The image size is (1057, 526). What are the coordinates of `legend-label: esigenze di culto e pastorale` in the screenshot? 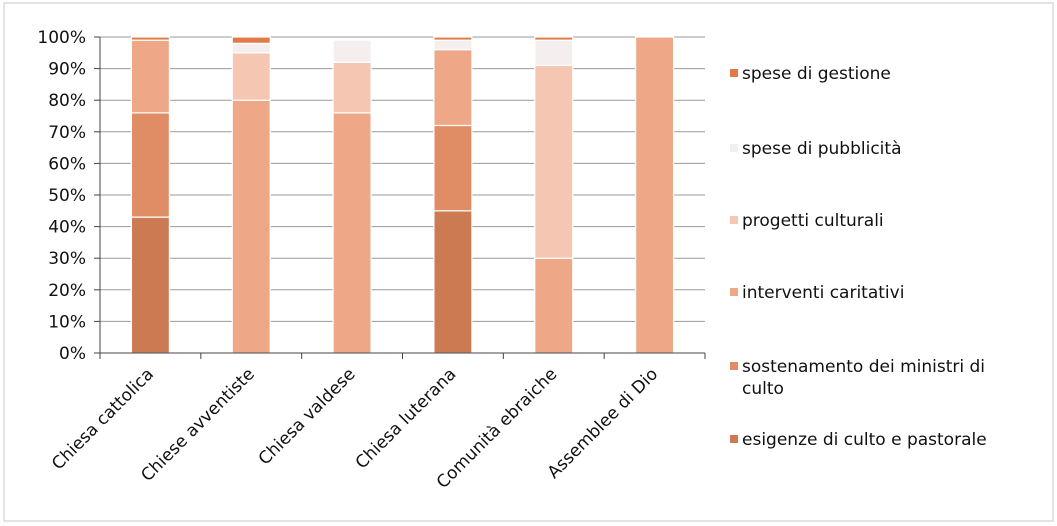 It's located at (864, 440).